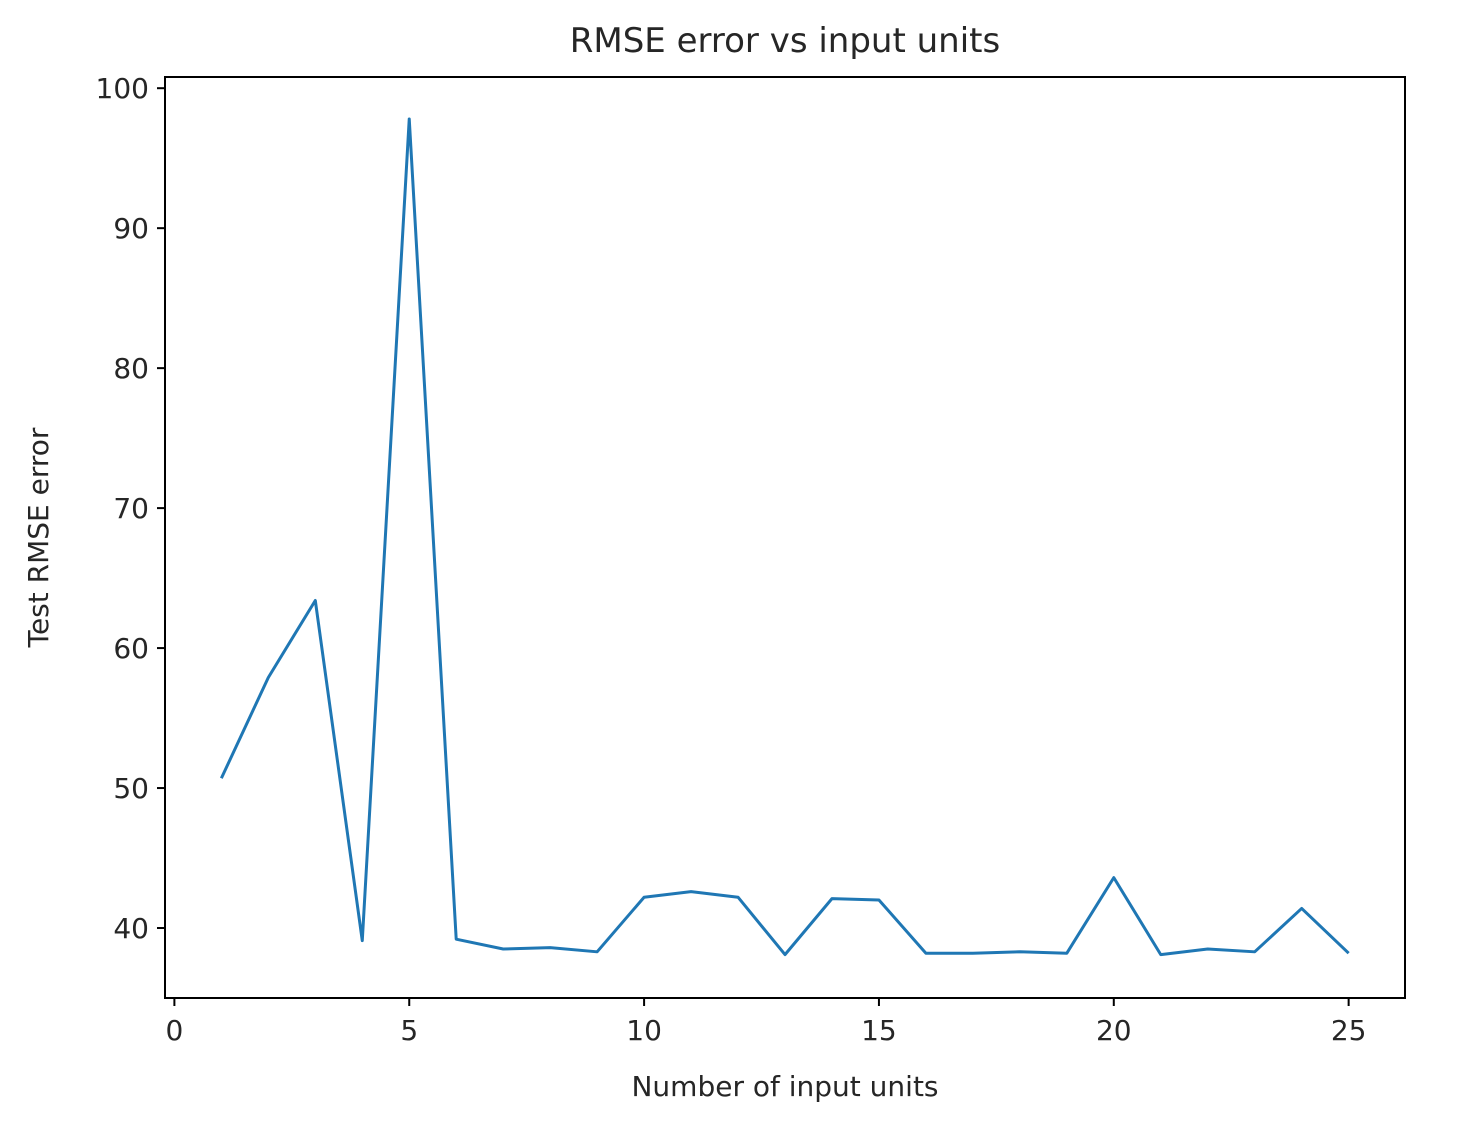 This screenshot has width=1469, height=1124. I want to click on x-tick-label: 25, so click(1349, 1030).